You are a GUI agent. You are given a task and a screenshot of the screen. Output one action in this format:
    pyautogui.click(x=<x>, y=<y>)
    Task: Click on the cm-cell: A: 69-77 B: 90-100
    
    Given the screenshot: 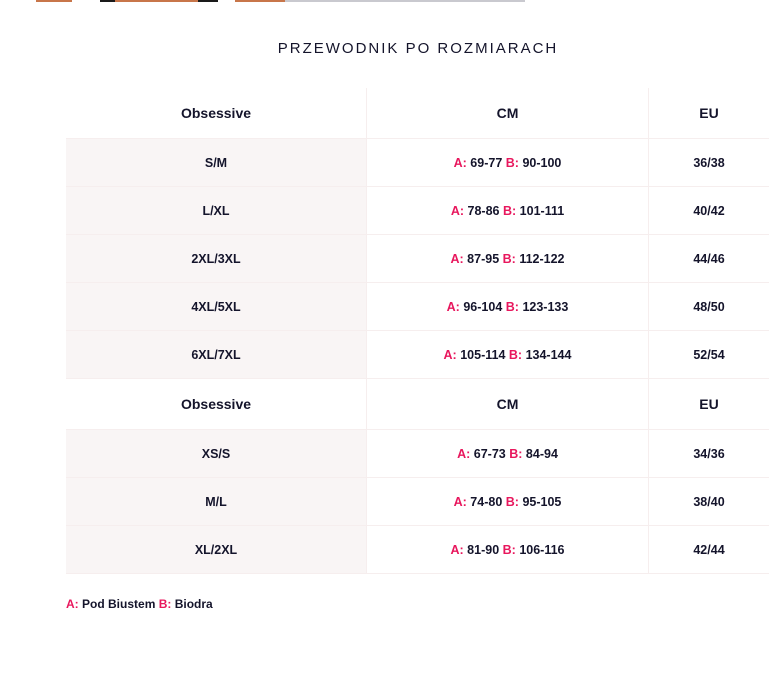 What is the action you would take?
    pyautogui.click(x=507, y=162)
    